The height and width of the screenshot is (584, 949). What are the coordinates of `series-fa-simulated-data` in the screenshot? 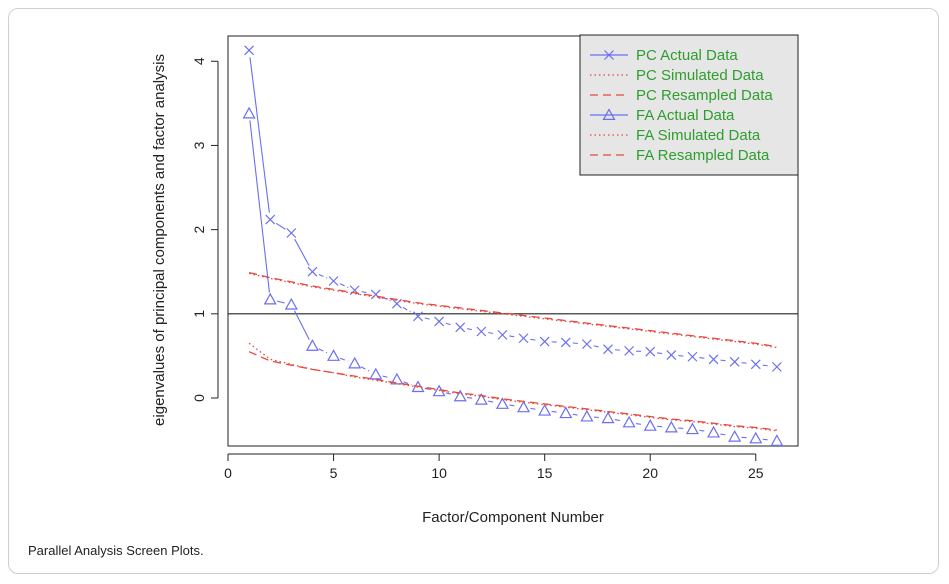 It's located at (512, 387).